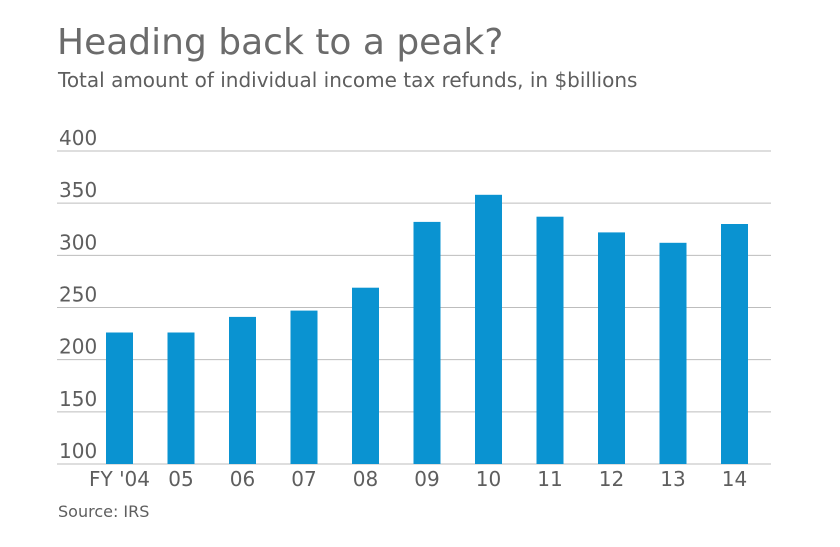 The image size is (840, 547). Describe the element at coordinates (280, 42) in the screenshot. I see `chart-title: Heading back to a peak?` at that location.